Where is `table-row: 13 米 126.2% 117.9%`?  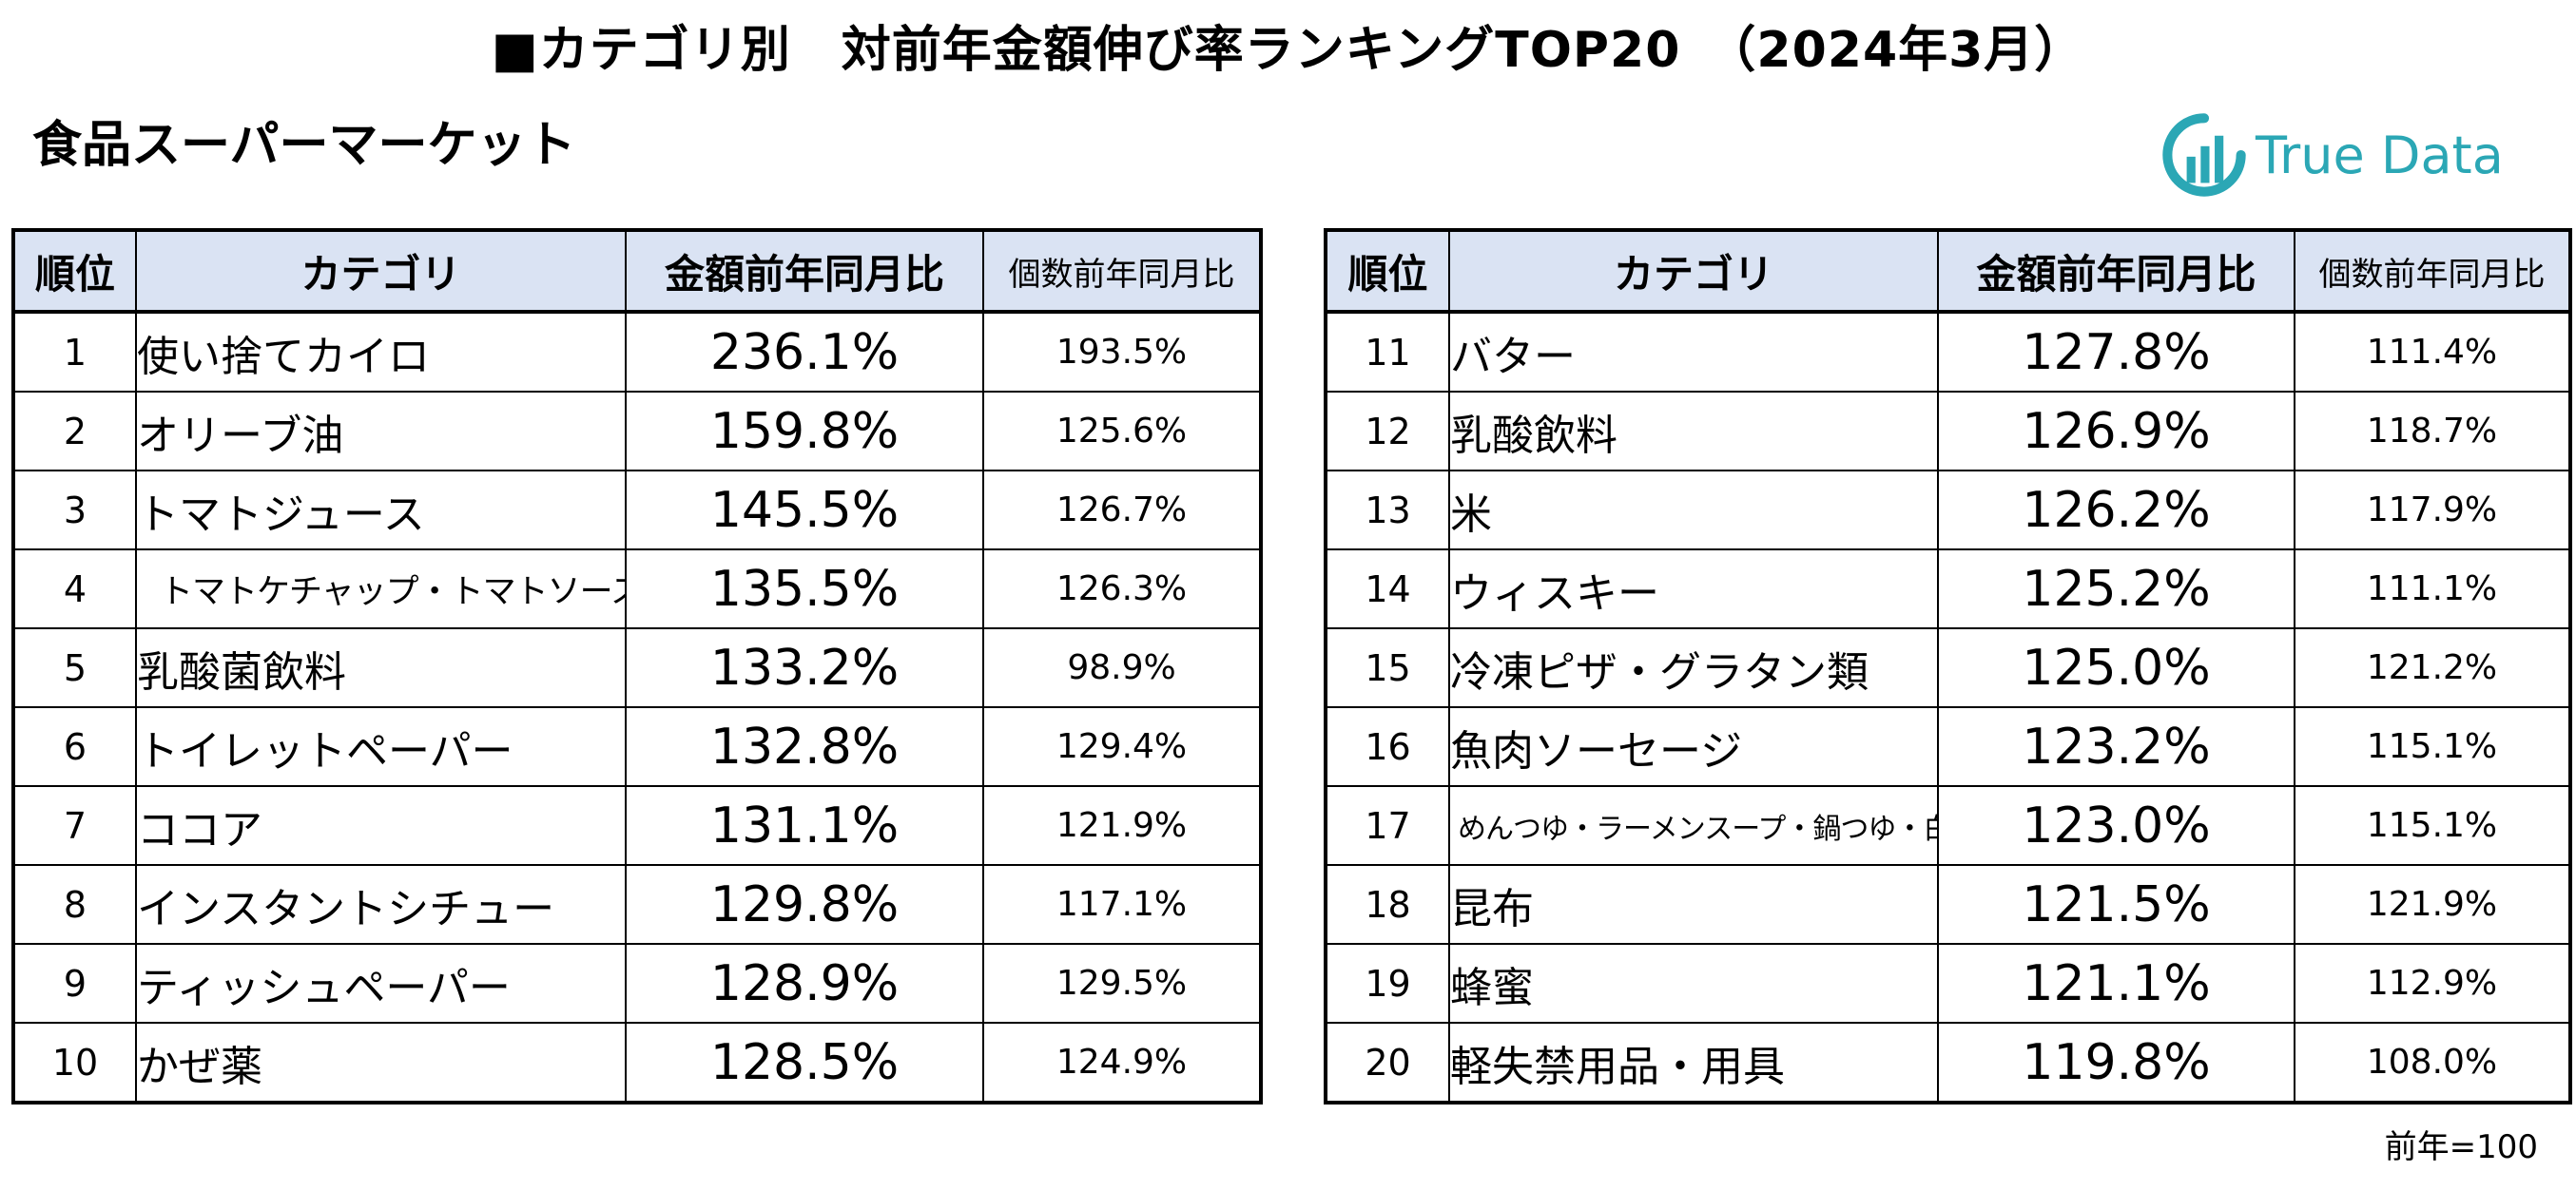
table-row: 13 米 126.2% 117.9% is located at coordinates (1948, 510).